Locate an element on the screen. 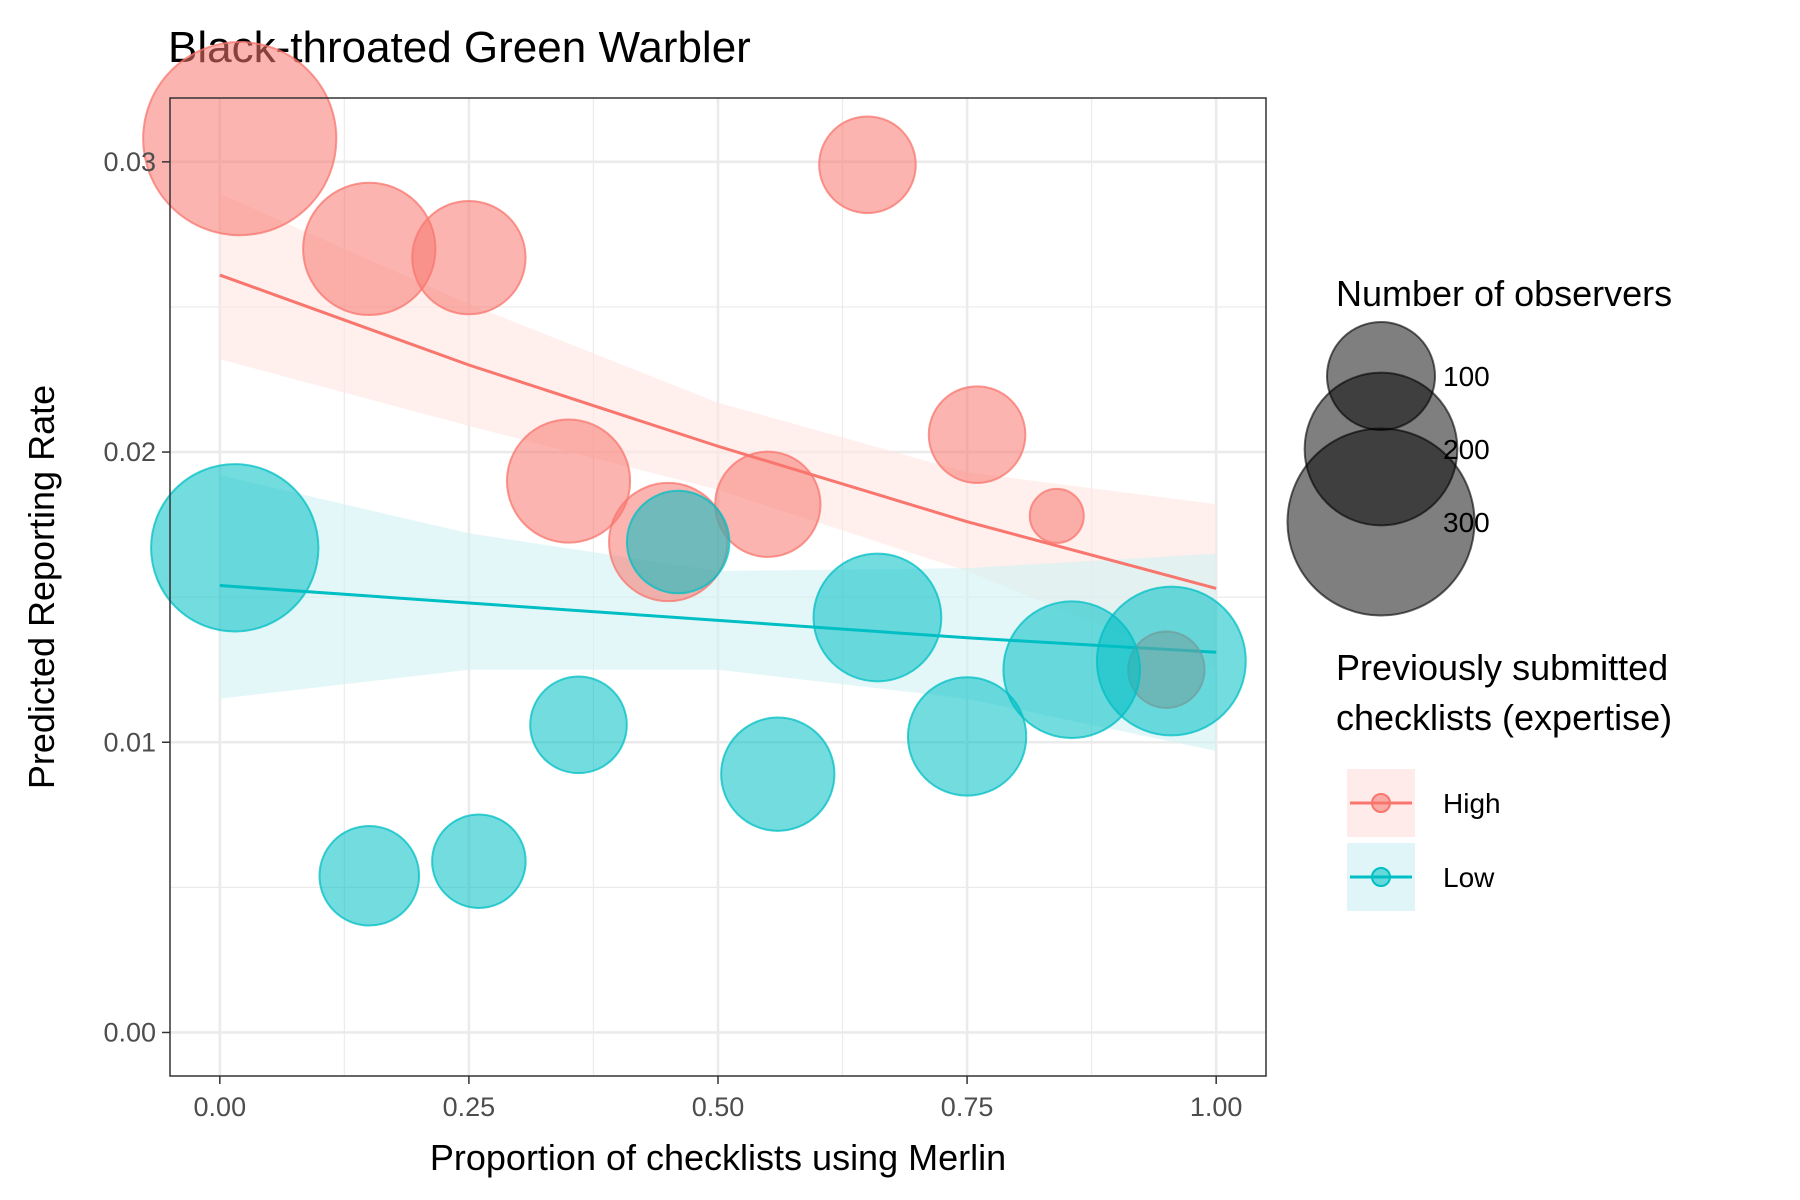 Image resolution: width=1800 pixels, height=1200 pixels. y-tick-label: 0.00 is located at coordinates (129, 1032).